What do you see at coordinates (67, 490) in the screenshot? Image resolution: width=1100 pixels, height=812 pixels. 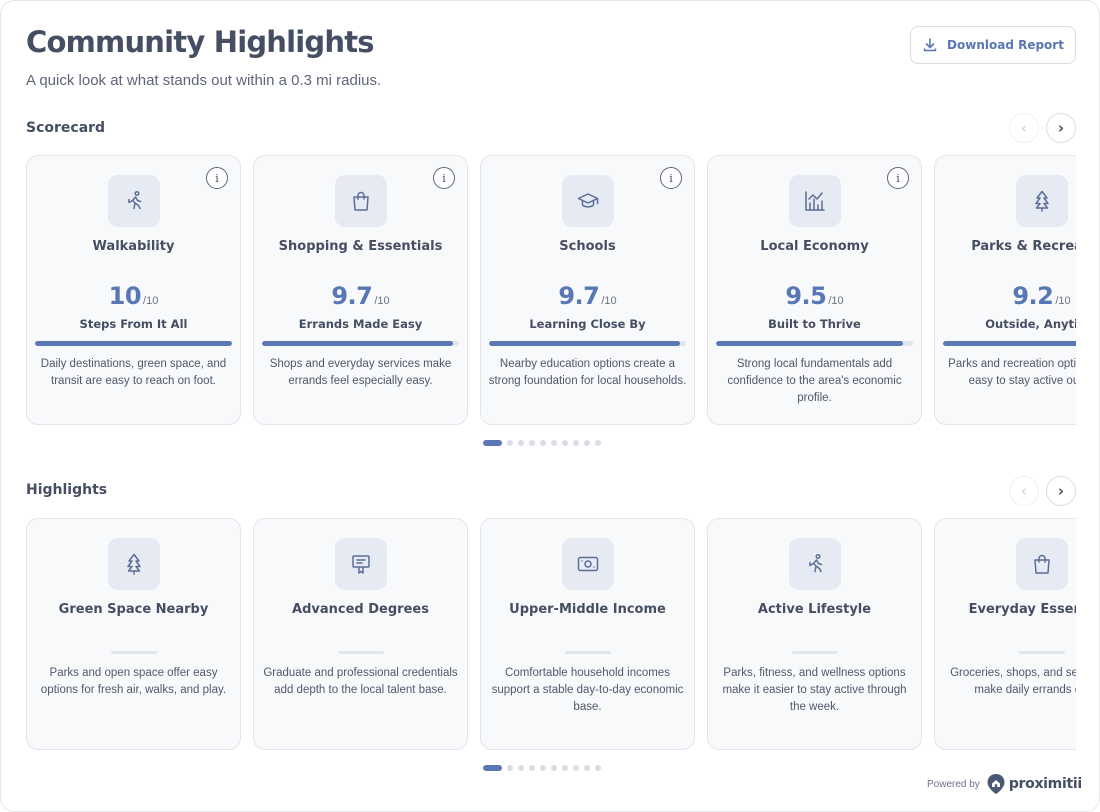 I see `highlights-section-title: Highlights` at bounding box center [67, 490].